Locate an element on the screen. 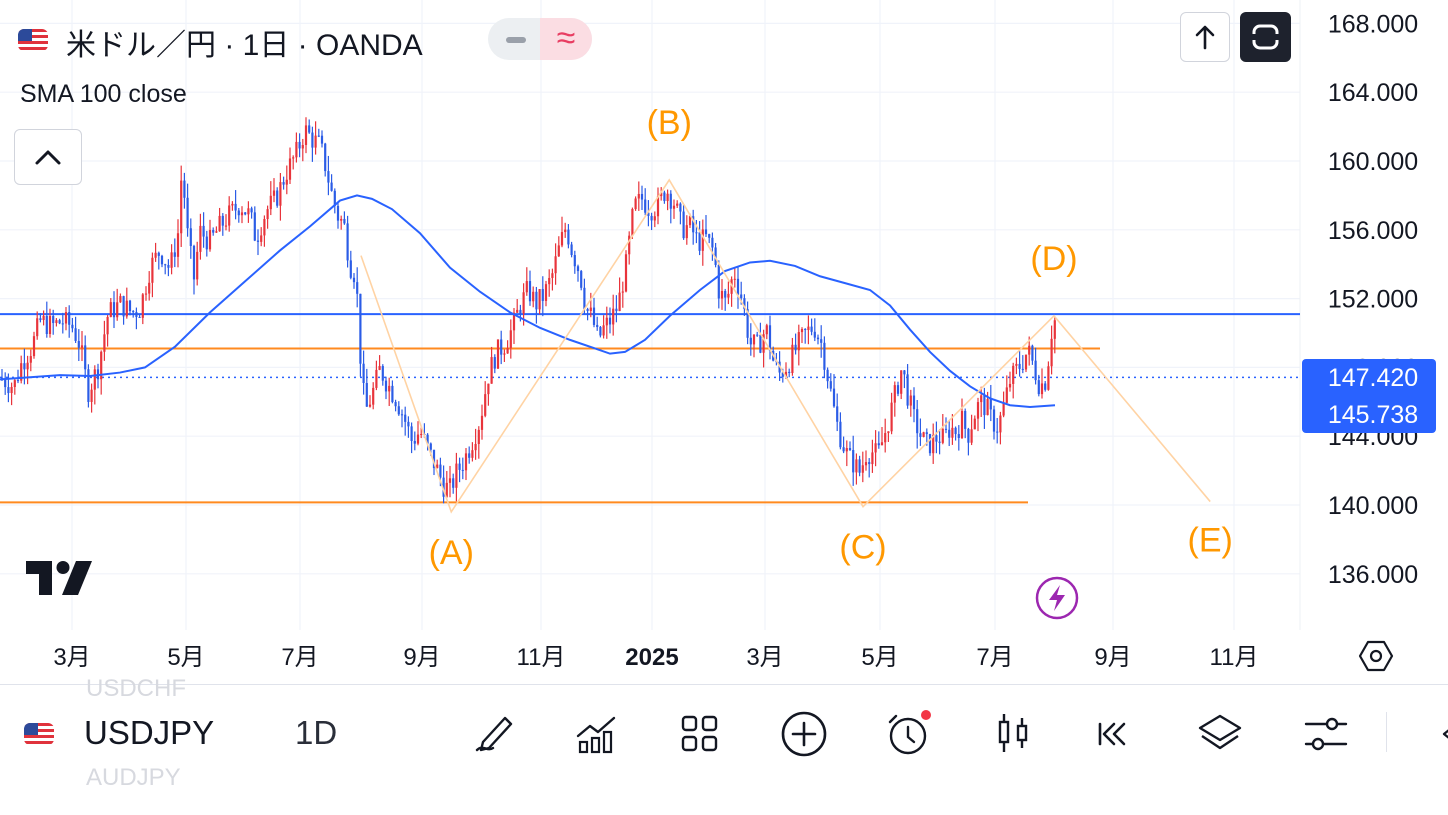 Image resolution: width=1448 pixels, height=815 pixels. chart-settings-icon is located at coordinates (1376, 656).